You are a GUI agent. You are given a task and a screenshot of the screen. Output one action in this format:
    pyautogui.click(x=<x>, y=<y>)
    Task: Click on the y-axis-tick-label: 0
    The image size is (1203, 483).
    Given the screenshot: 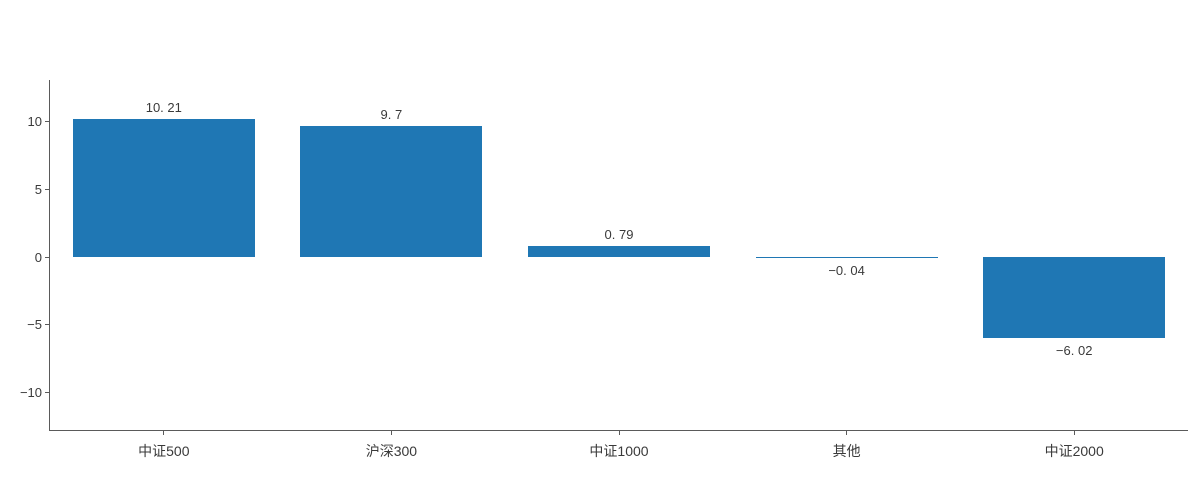 What is the action you would take?
    pyautogui.click(x=38, y=257)
    